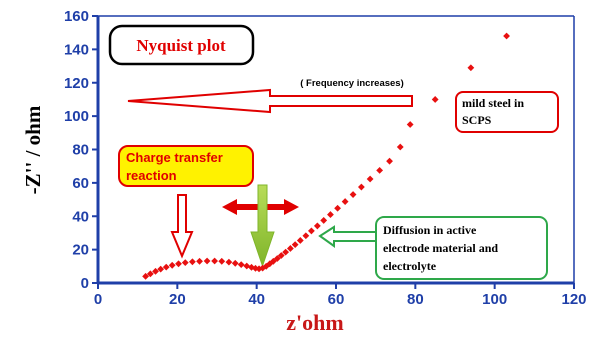 The width and height of the screenshot is (593, 337). What do you see at coordinates (573, 299) in the screenshot?
I see `x-tick-label: 120` at bounding box center [573, 299].